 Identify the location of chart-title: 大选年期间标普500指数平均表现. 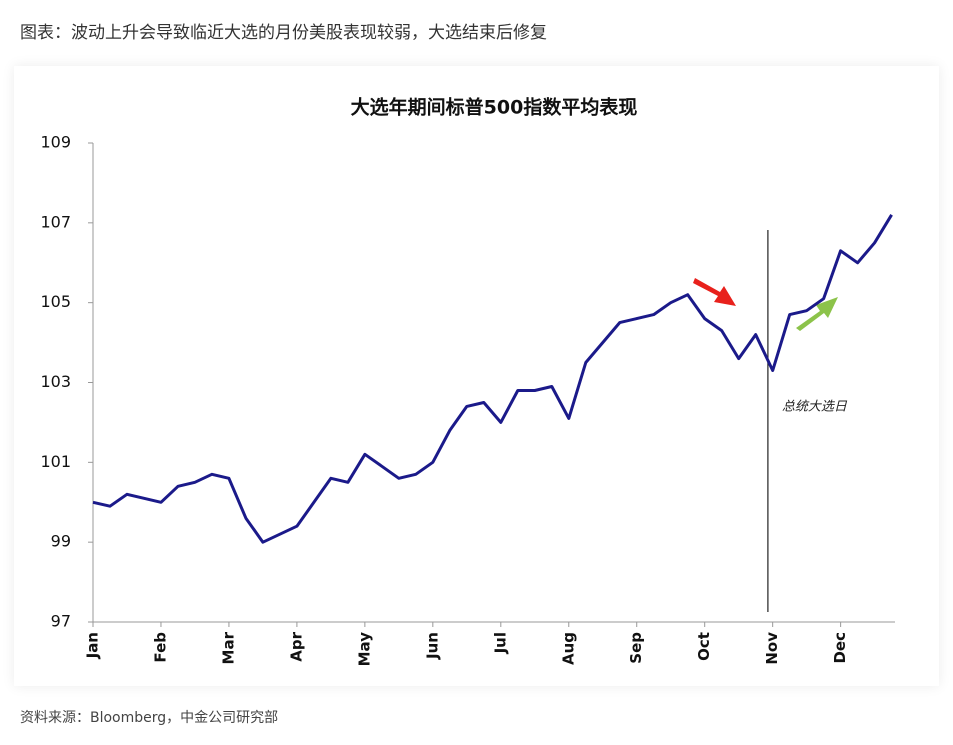
(494, 107).